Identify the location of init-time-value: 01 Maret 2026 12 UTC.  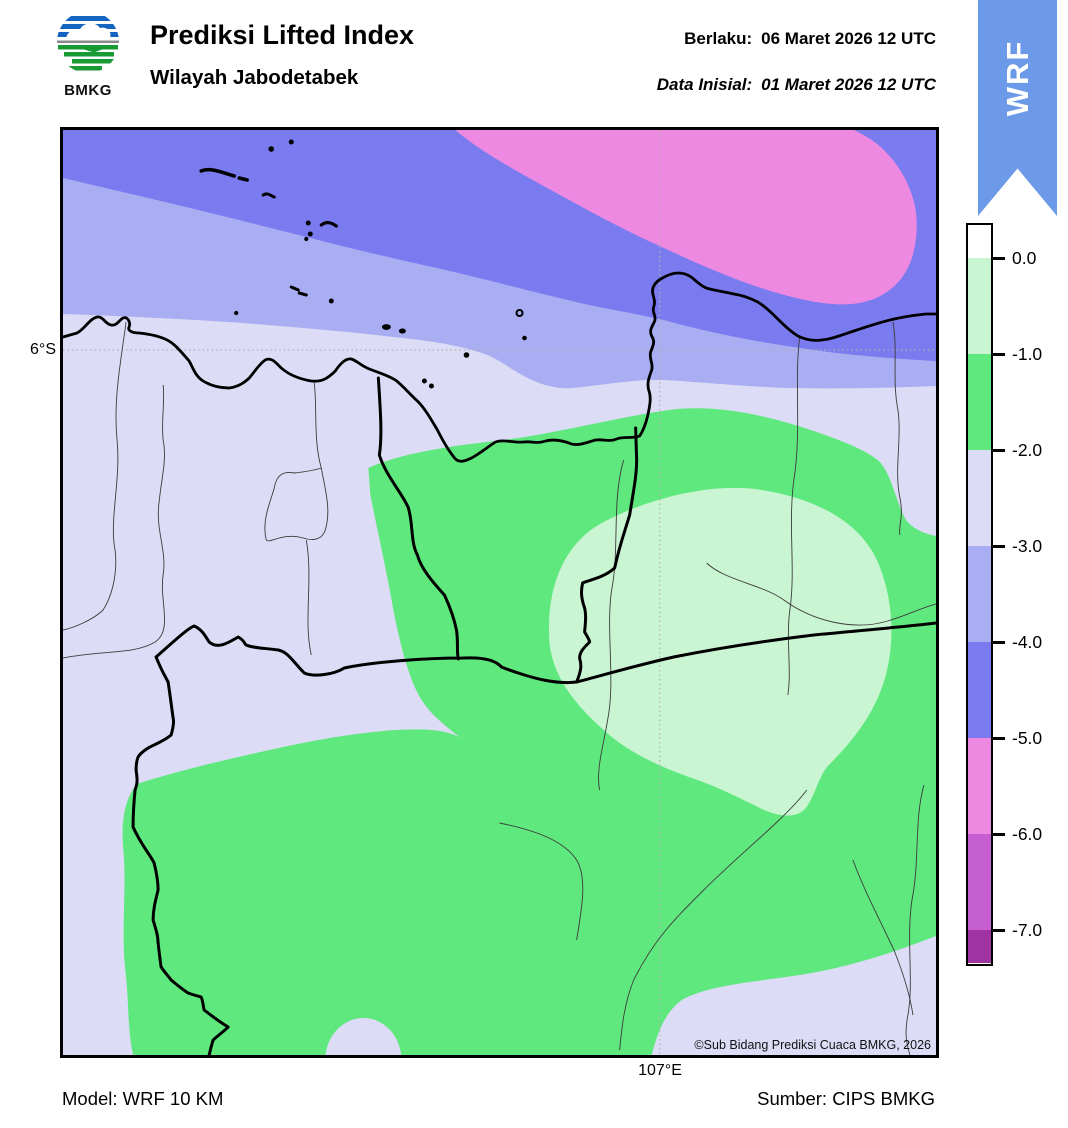
(848, 84).